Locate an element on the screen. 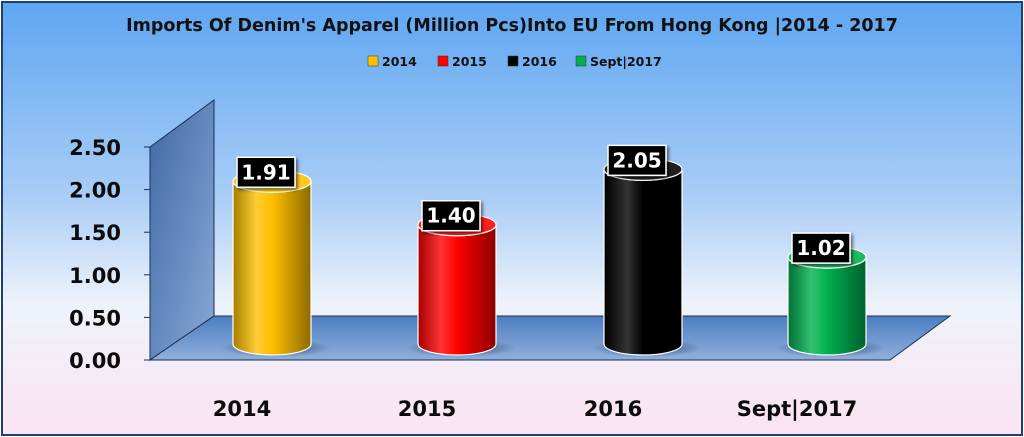 This screenshot has height=437, width=1024. value-label-text: 2.05 is located at coordinates (636, 160).